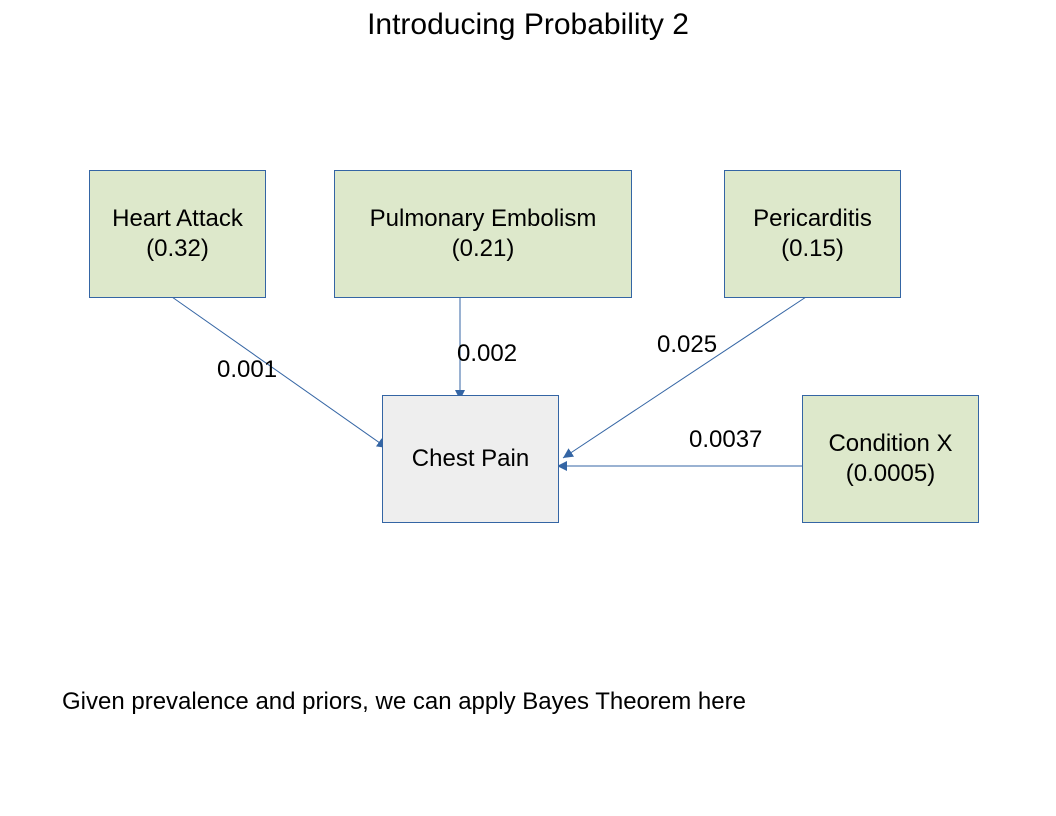  Describe the element at coordinates (890, 473) in the screenshot. I see `node-condition-x-prior: (0.0005)` at that location.